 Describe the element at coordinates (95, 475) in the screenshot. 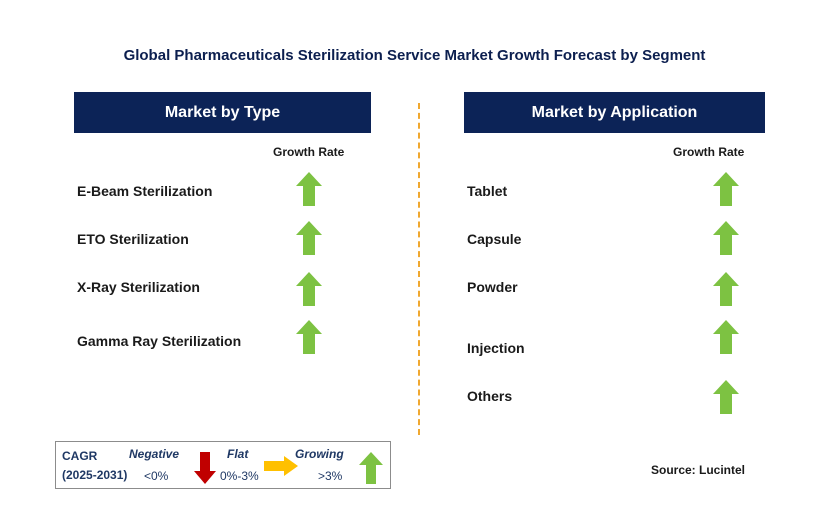

I see `legend-period-label: (2025-2031)` at that location.